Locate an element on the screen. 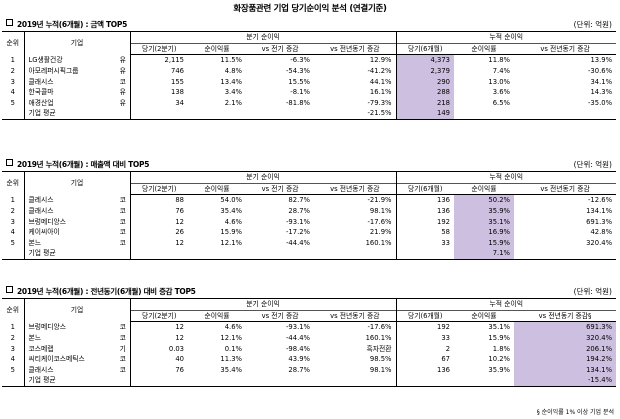 The width and height of the screenshot is (620, 419). quarter-vs-prev: 82.7% is located at coordinates (299, 200).